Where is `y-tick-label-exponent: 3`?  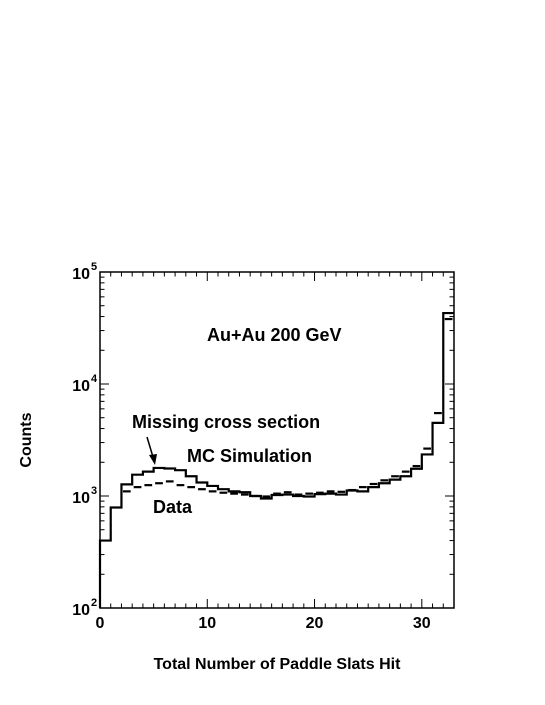 y-tick-label-exponent: 3 is located at coordinates (94, 491).